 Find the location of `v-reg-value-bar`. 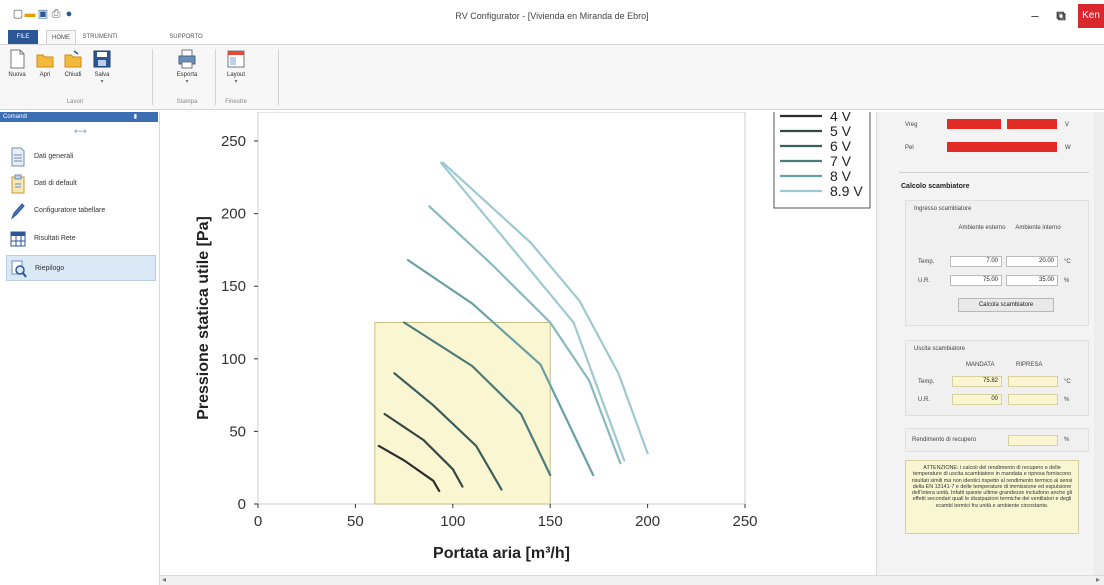

v-reg-value-bar is located at coordinates (974, 124).